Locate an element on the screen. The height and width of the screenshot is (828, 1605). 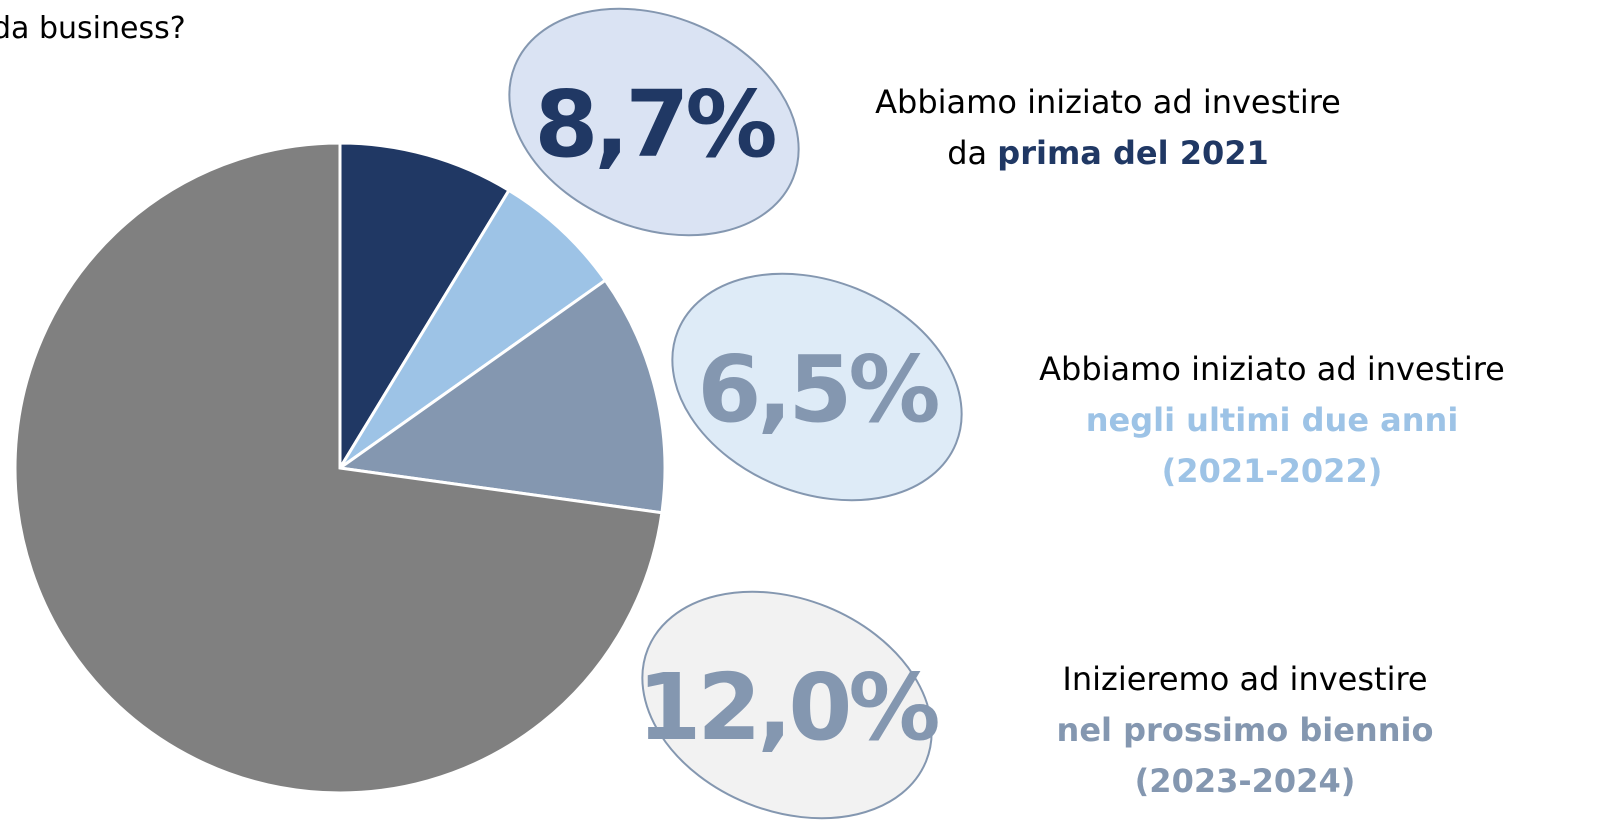
chart-title: da business? is located at coordinates (93, 28).